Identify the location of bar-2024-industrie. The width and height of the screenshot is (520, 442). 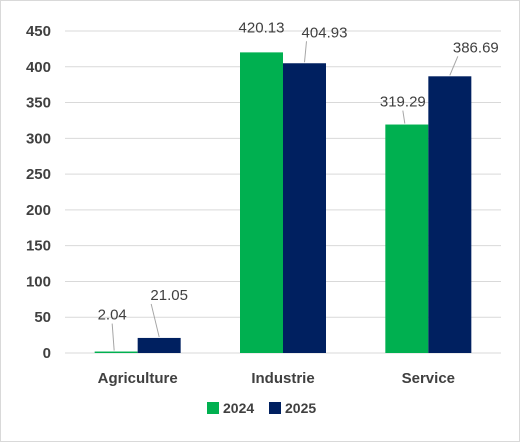
(261, 202).